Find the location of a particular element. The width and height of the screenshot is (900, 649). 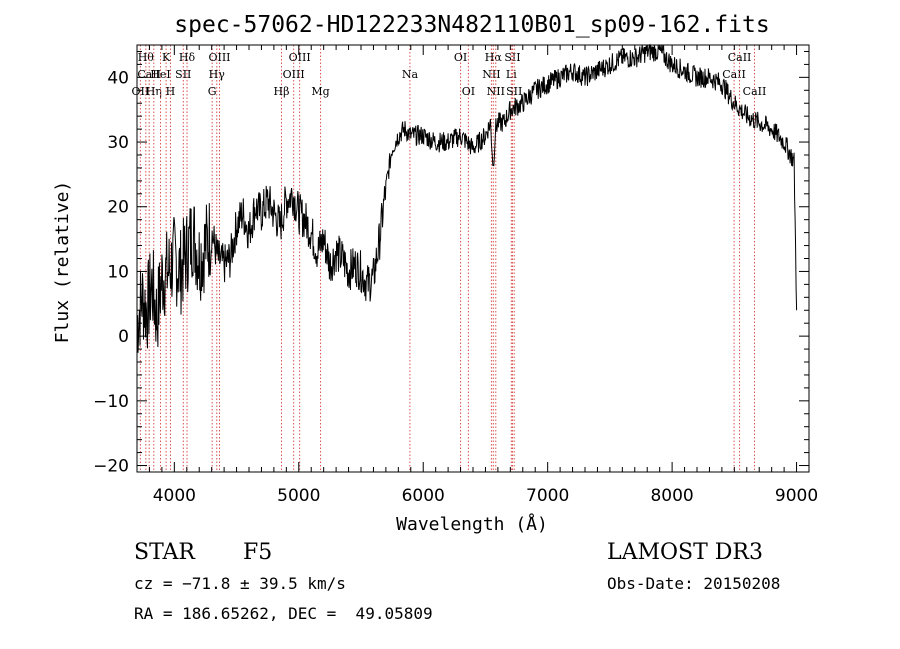

x-tick-label: 7000 is located at coordinates (547, 496).